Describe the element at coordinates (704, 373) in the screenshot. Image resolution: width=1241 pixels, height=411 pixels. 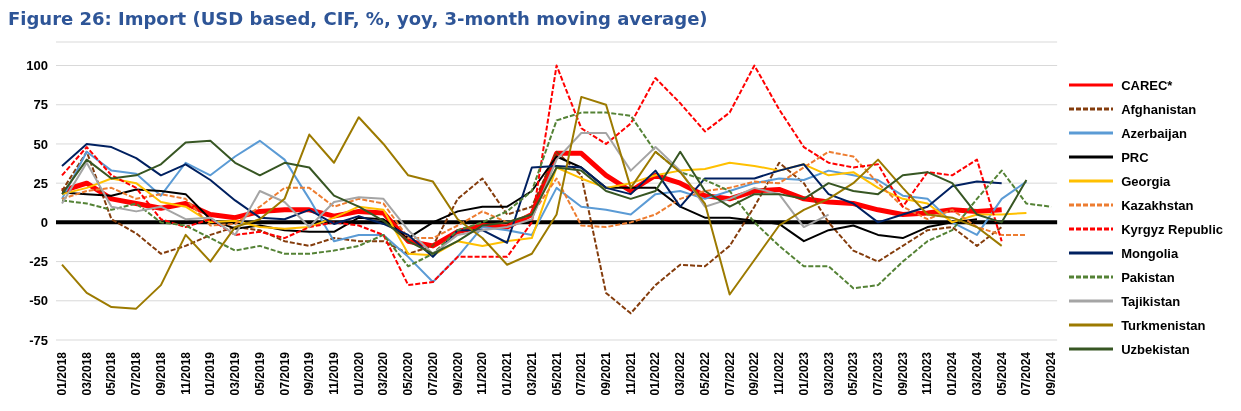
I see `x-tick-label: 05/2022` at that location.